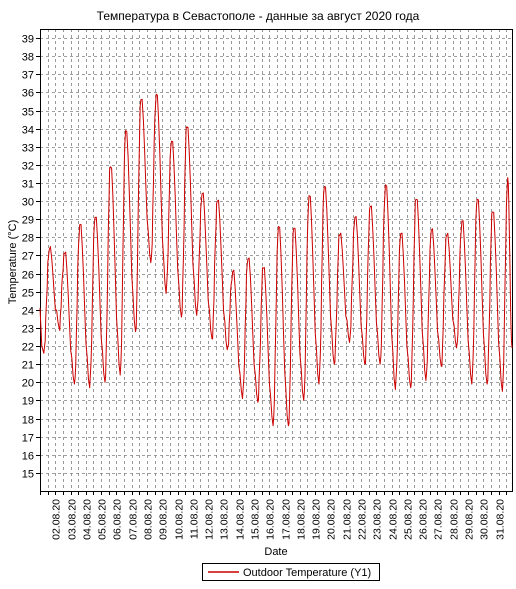 The width and height of the screenshot is (516, 589). Describe the element at coordinates (241, 519) in the screenshot. I see `x-tick-label: 14.08.20` at that location.